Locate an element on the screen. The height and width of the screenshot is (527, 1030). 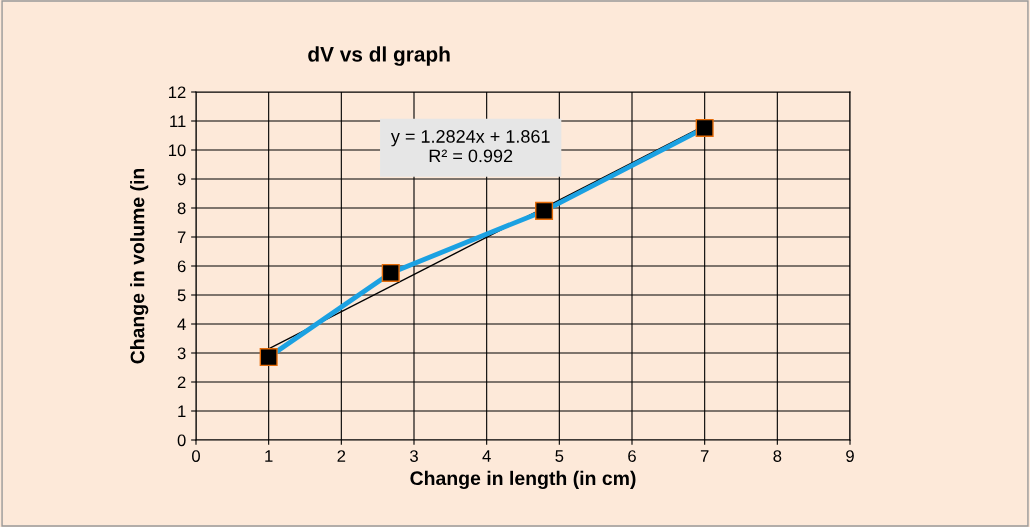
y-tick-label: 8 is located at coordinates (181, 208).